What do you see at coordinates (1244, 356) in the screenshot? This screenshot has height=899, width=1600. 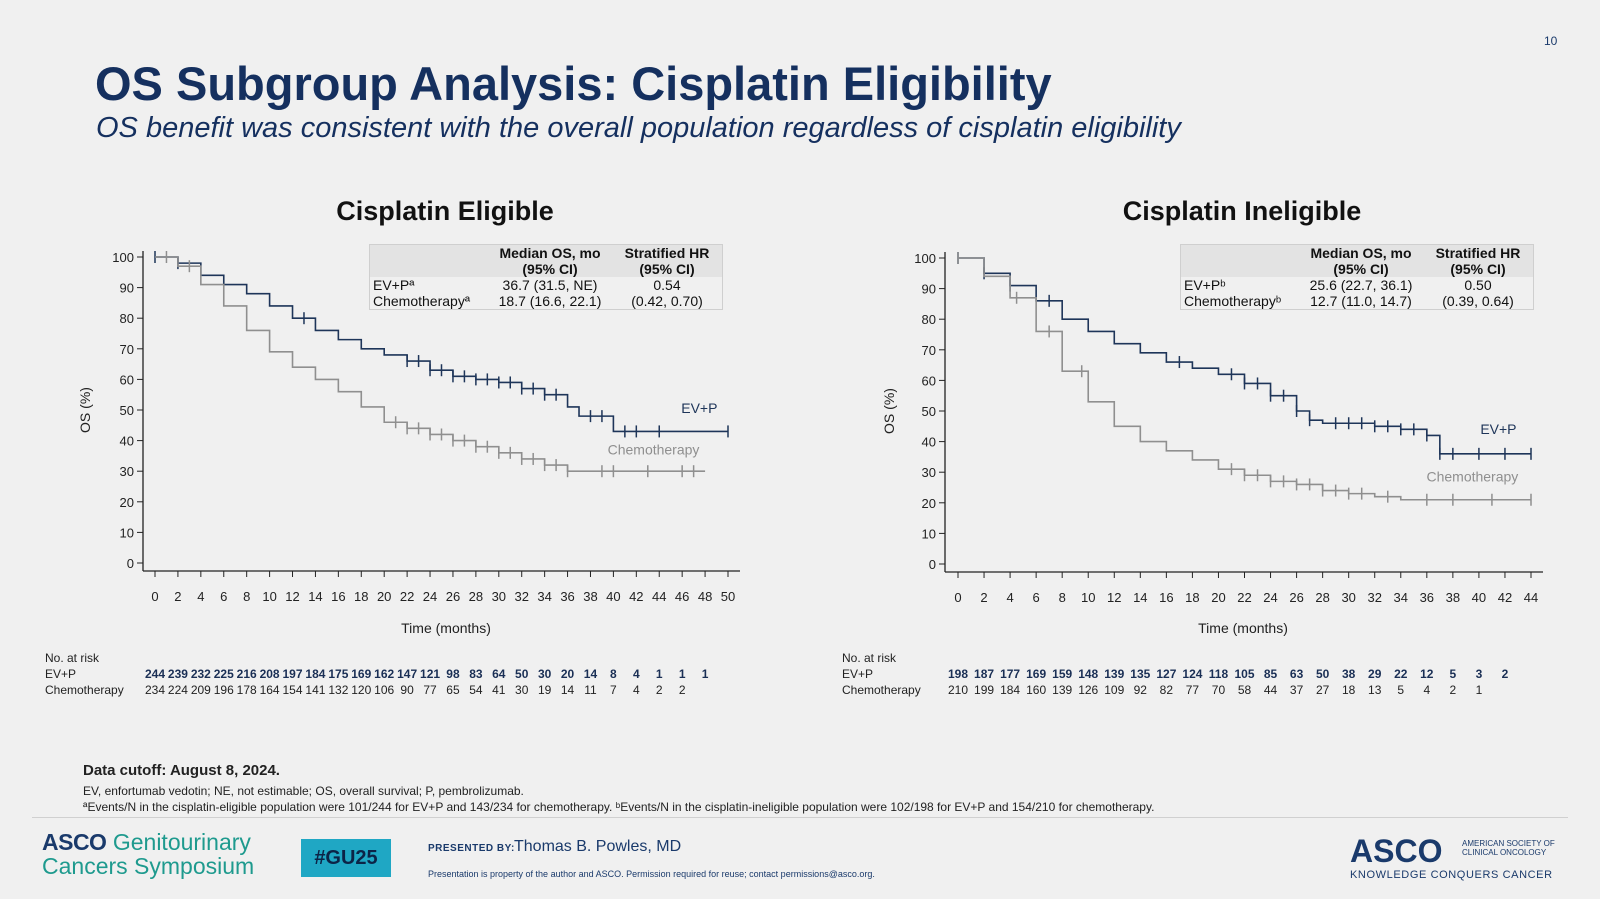 I see `series-line-evp` at bounding box center [1244, 356].